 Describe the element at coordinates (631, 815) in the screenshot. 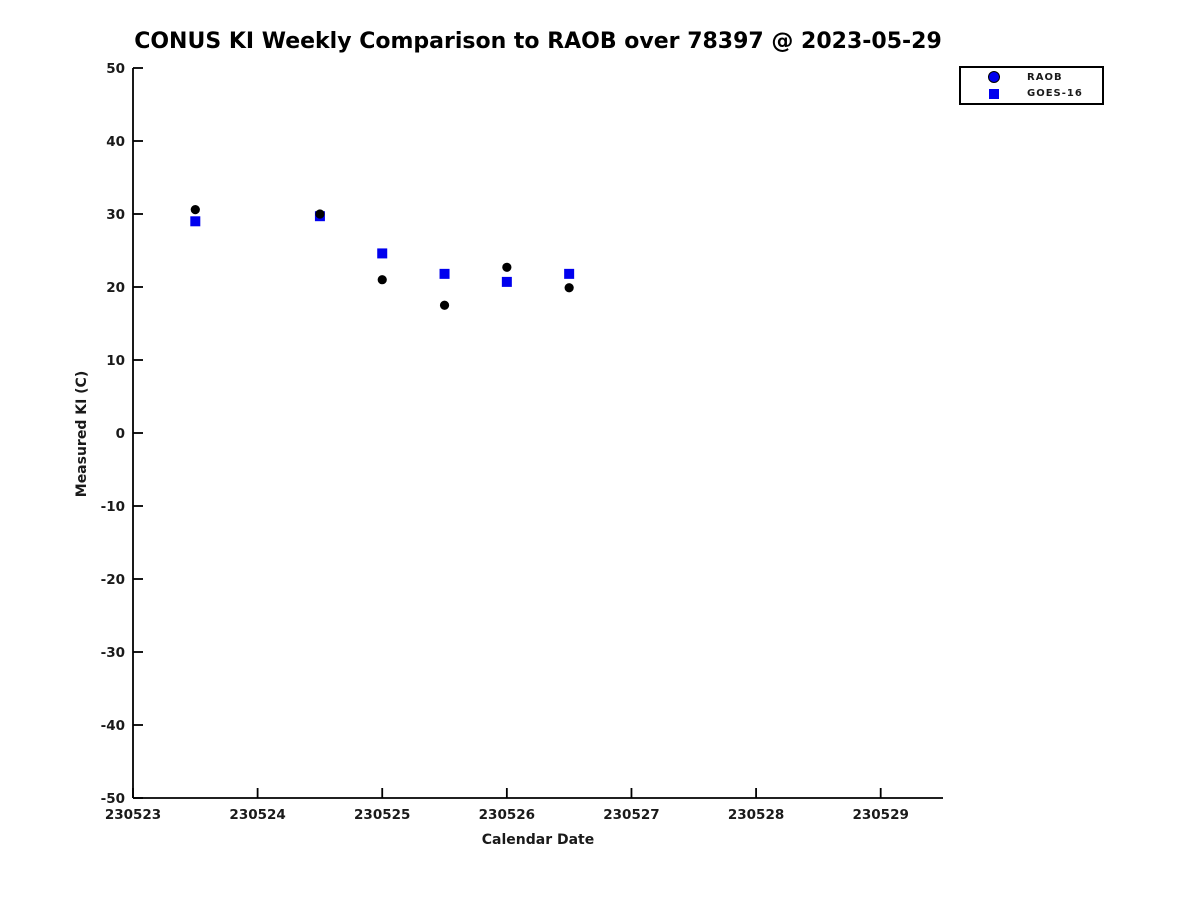

I see `x-tick-label: 230527` at that location.